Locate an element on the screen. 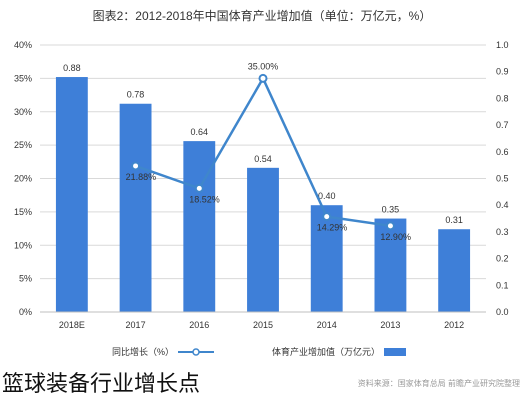 The height and width of the screenshot is (400, 526). bar-value-label: 0.88 is located at coordinates (72, 68).